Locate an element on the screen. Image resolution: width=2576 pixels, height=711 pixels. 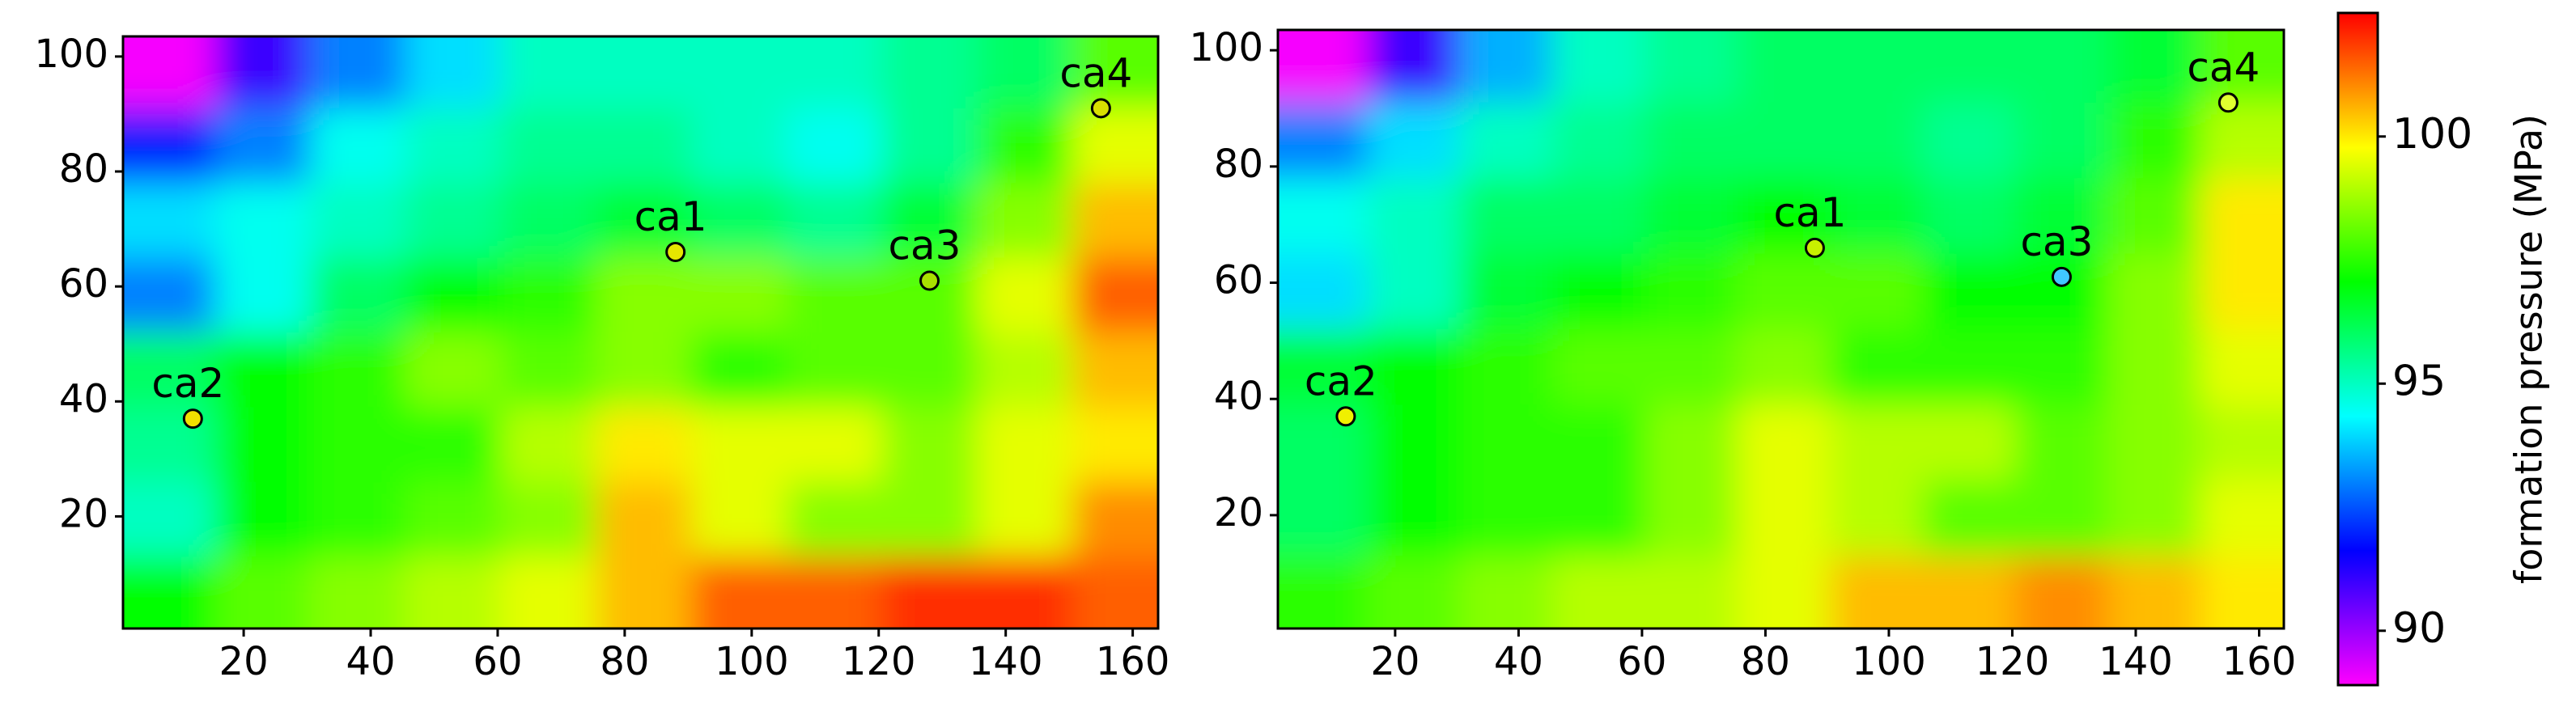
x-tick-label: 140 is located at coordinates (2136, 661).